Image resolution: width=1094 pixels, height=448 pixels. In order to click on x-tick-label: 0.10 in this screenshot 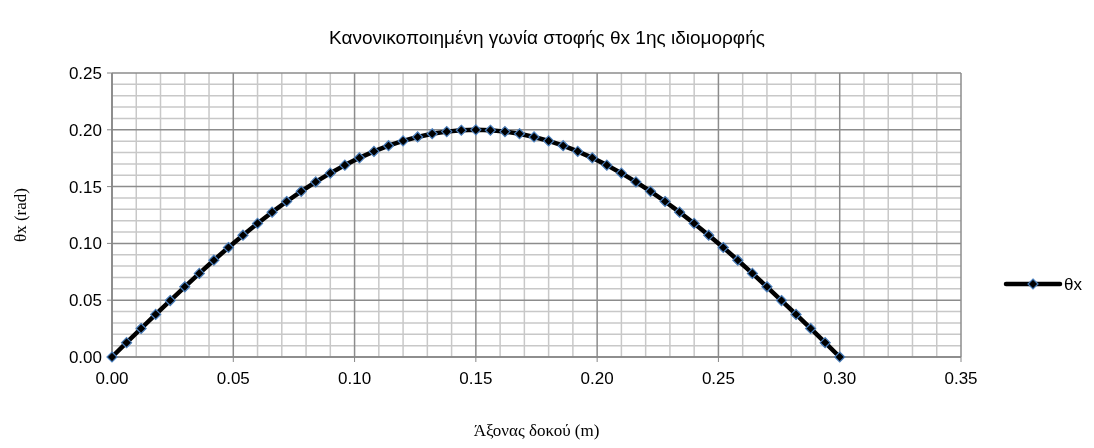, I will do `click(355, 378)`.